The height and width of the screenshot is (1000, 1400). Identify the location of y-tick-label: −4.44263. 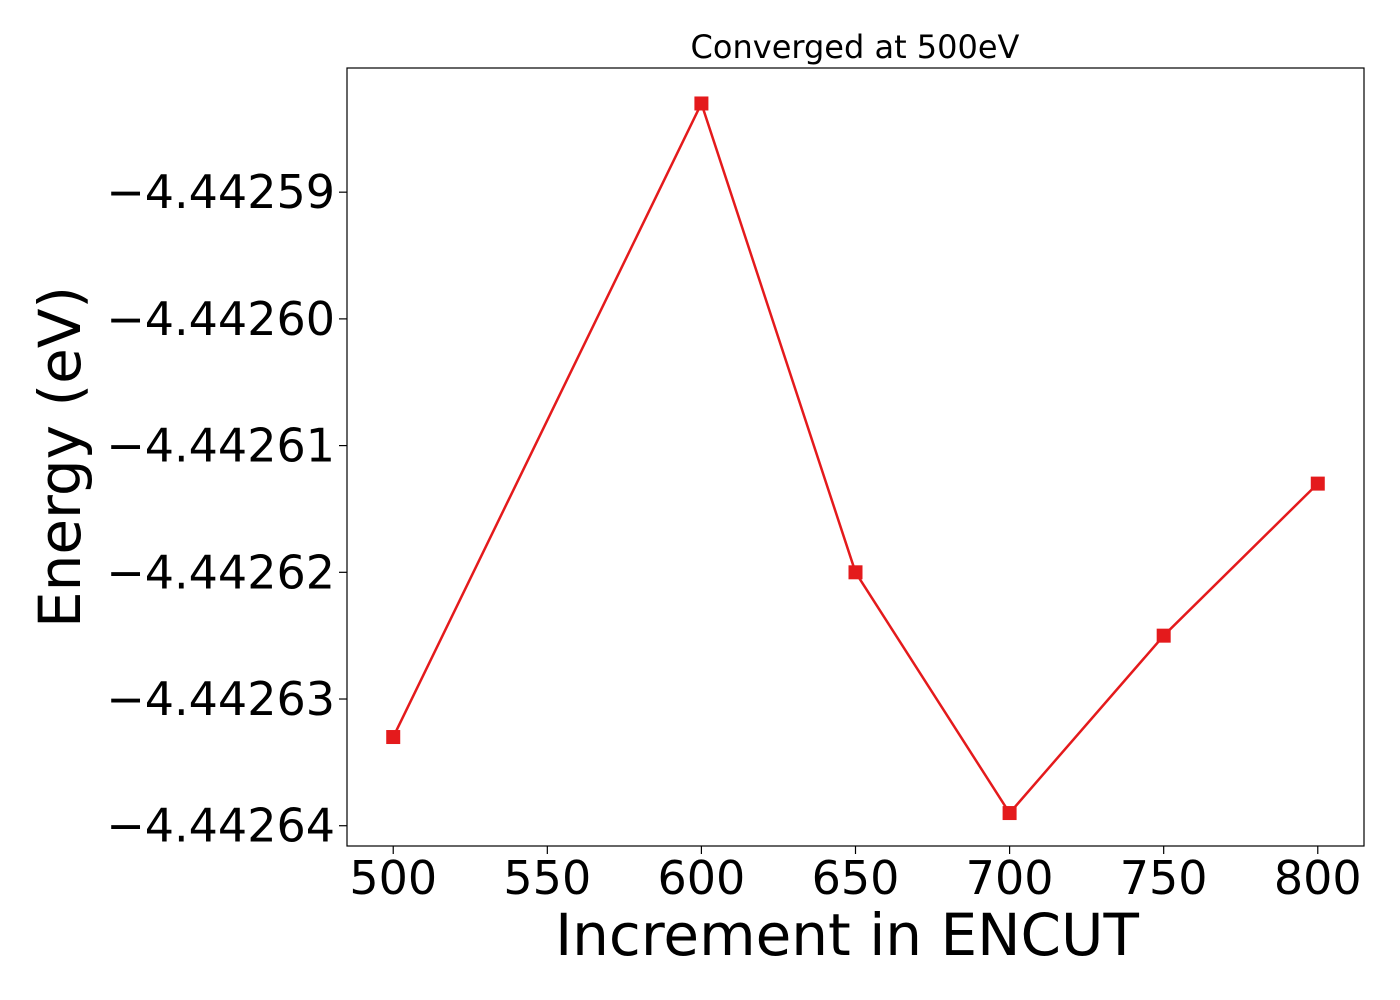
(220, 699).